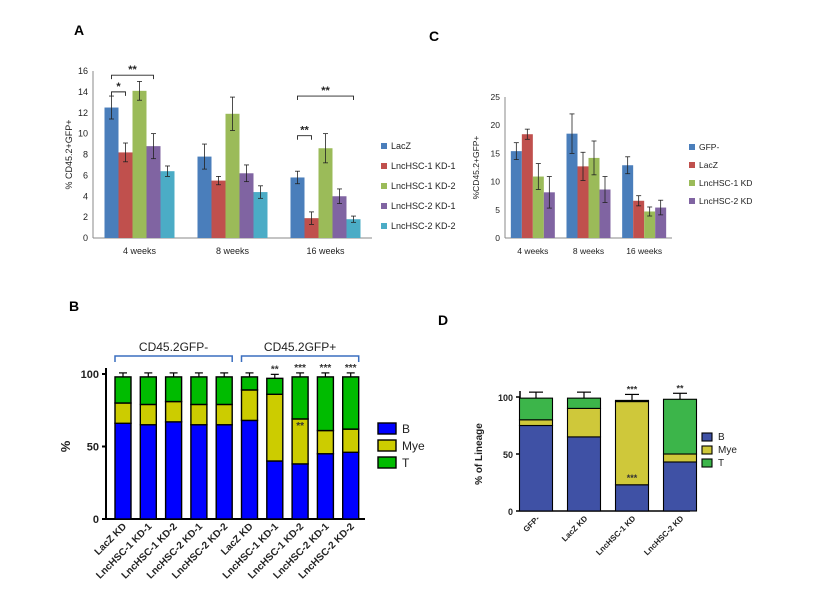 This screenshot has height=610, width=836. What do you see at coordinates (496, 182) in the screenshot?
I see `panel-c-y-tick-label: 10` at bounding box center [496, 182].